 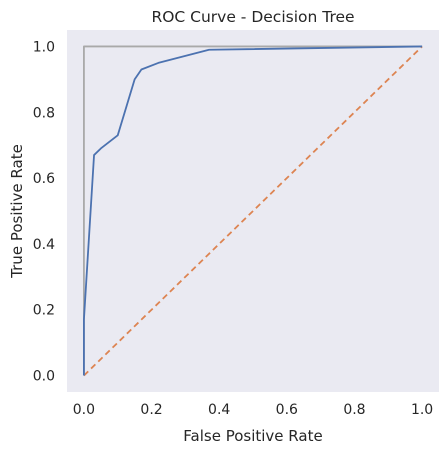 What do you see at coordinates (17, 211) in the screenshot?
I see `y-axis-label: True Positive Rate` at bounding box center [17, 211].